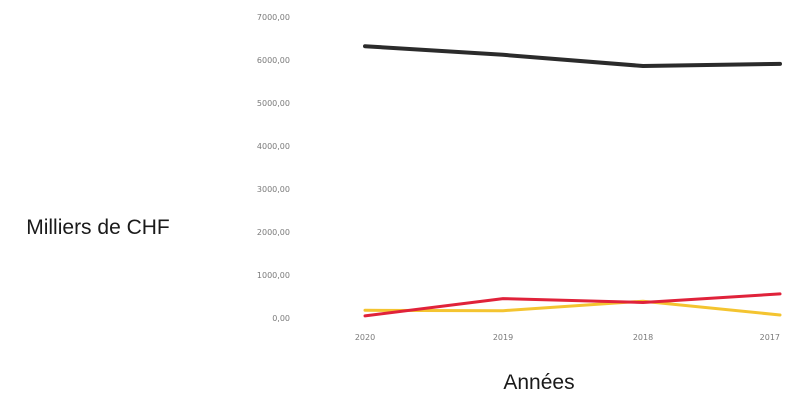 The image size is (786, 396). What do you see at coordinates (273, 103) in the screenshot?
I see `y-tick-label: 5000,00` at bounding box center [273, 103].